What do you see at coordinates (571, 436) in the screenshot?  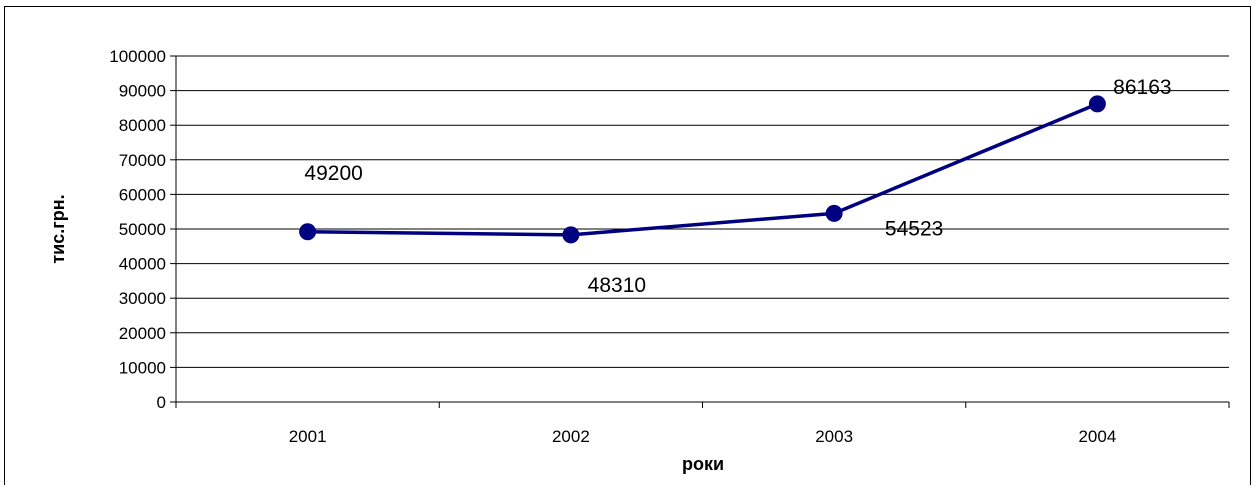 I see `x-tick-label: 2002` at bounding box center [571, 436].